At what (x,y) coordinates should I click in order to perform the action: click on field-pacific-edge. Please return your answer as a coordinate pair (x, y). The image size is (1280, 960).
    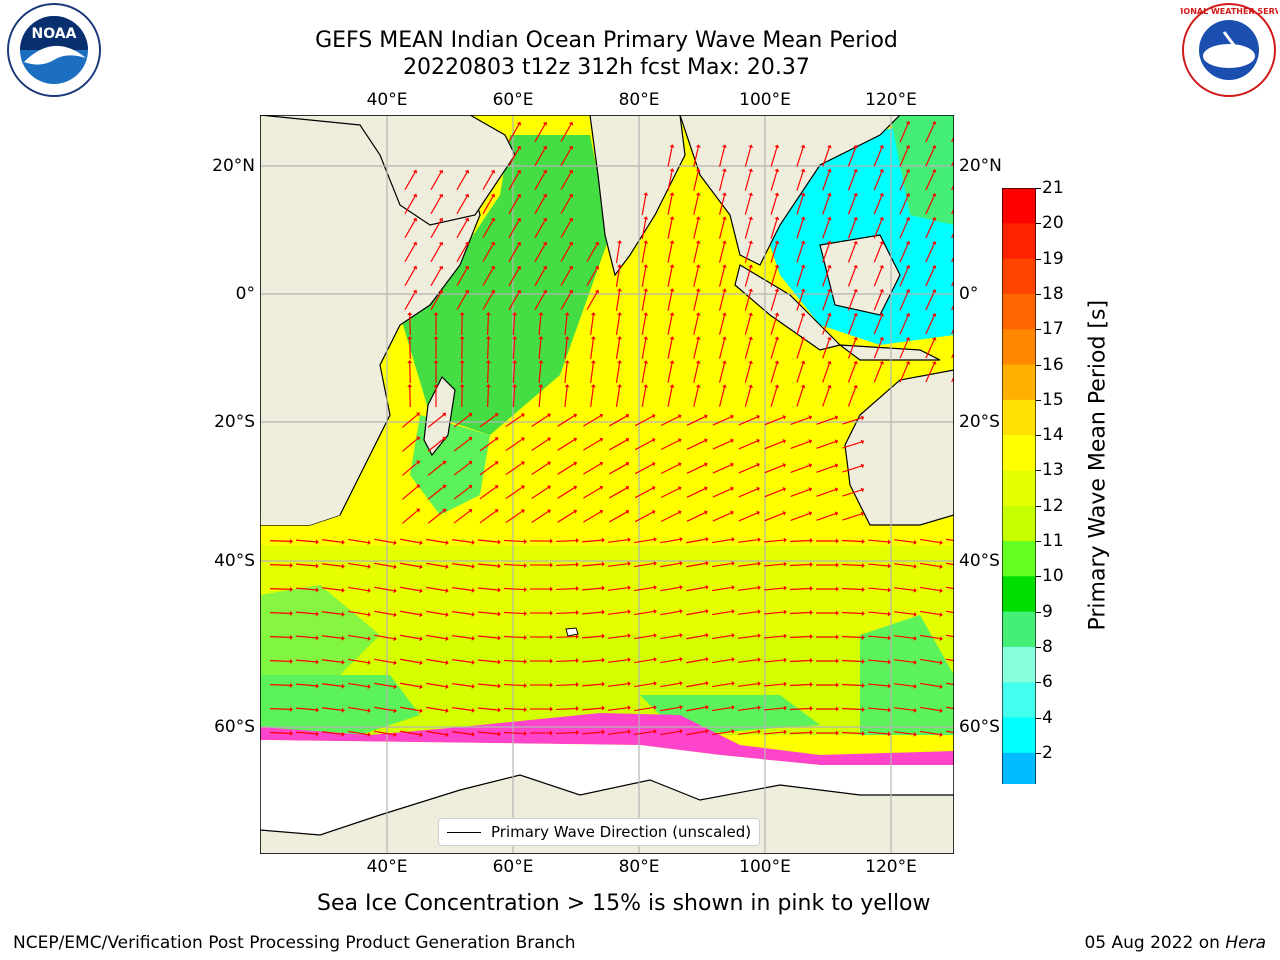
    Looking at the image, I should click on (922, 170).